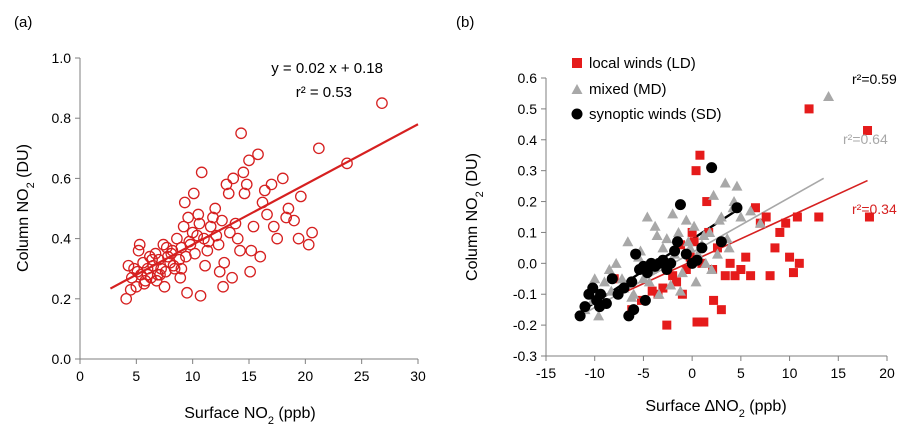 The height and width of the screenshot is (428, 907). Describe the element at coordinates (525, 294) in the screenshot. I see `panel-b-y-tick-label: -0.1` at that location.